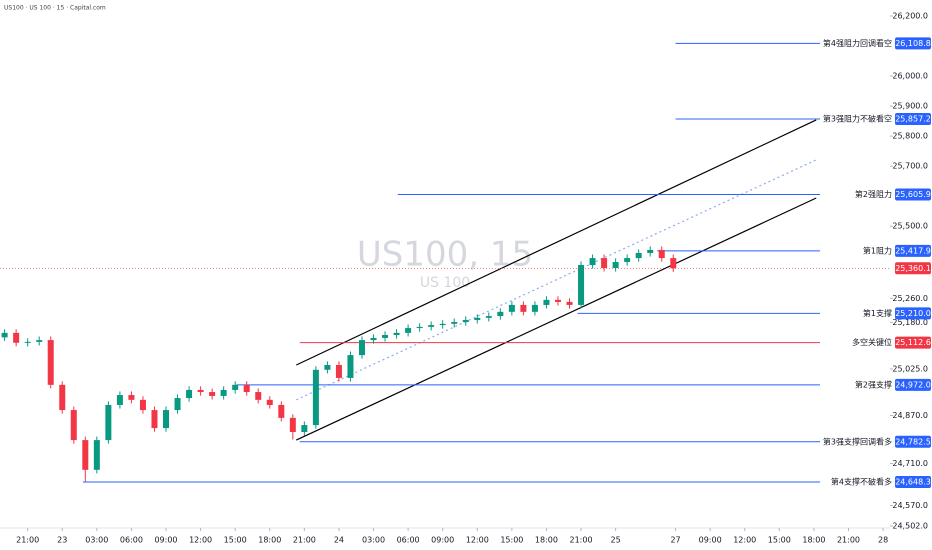 Image resolution: width=932 pixels, height=550 pixels. What do you see at coordinates (339, 540) in the screenshot?
I see `x-tick-label: 24` at bounding box center [339, 540].